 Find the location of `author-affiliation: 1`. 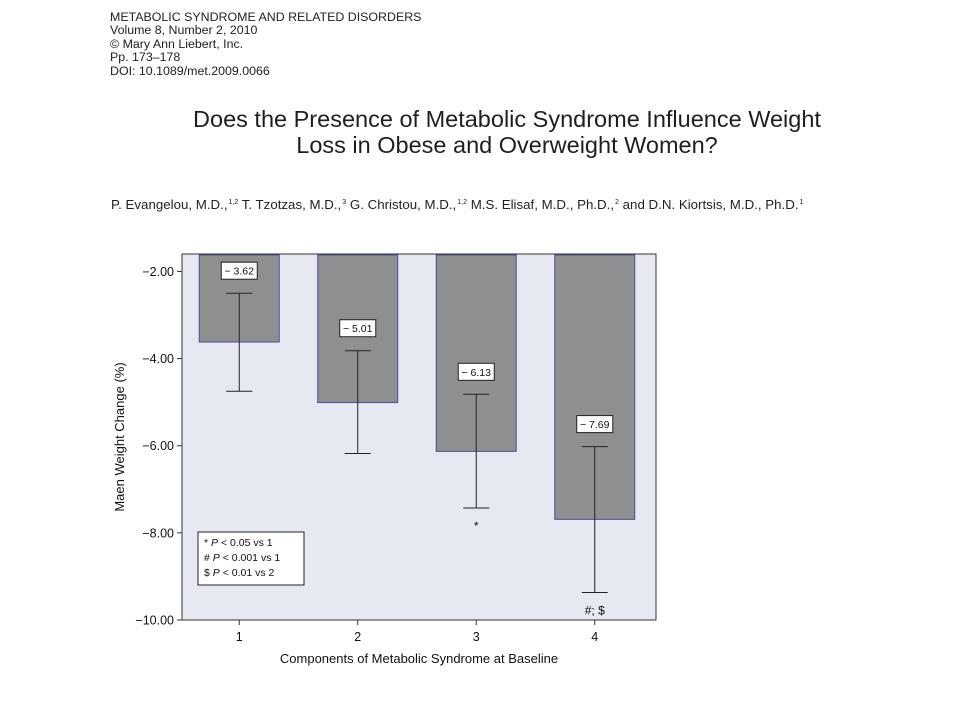

author-affiliation: 1 is located at coordinates (801, 202).